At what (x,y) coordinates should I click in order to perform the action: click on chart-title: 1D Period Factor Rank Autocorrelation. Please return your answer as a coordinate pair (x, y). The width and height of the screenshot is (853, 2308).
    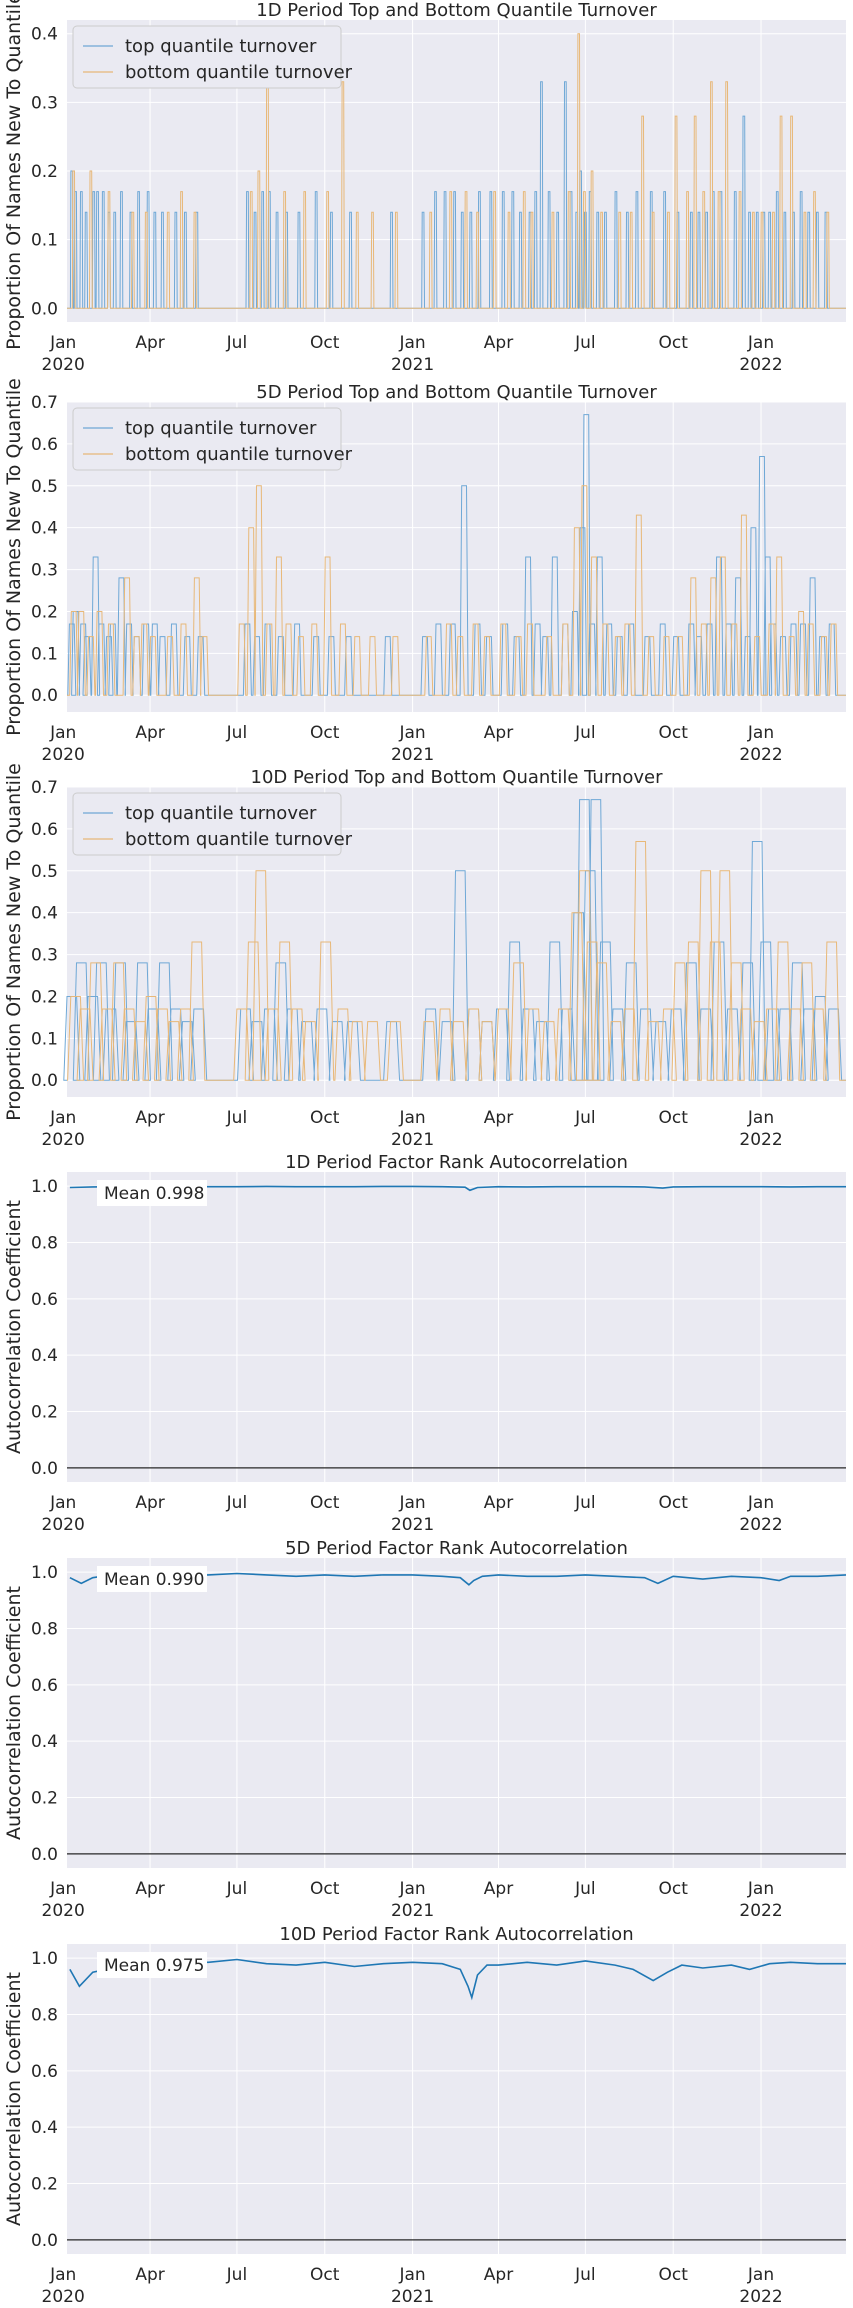
    Looking at the image, I should click on (456, 1162).